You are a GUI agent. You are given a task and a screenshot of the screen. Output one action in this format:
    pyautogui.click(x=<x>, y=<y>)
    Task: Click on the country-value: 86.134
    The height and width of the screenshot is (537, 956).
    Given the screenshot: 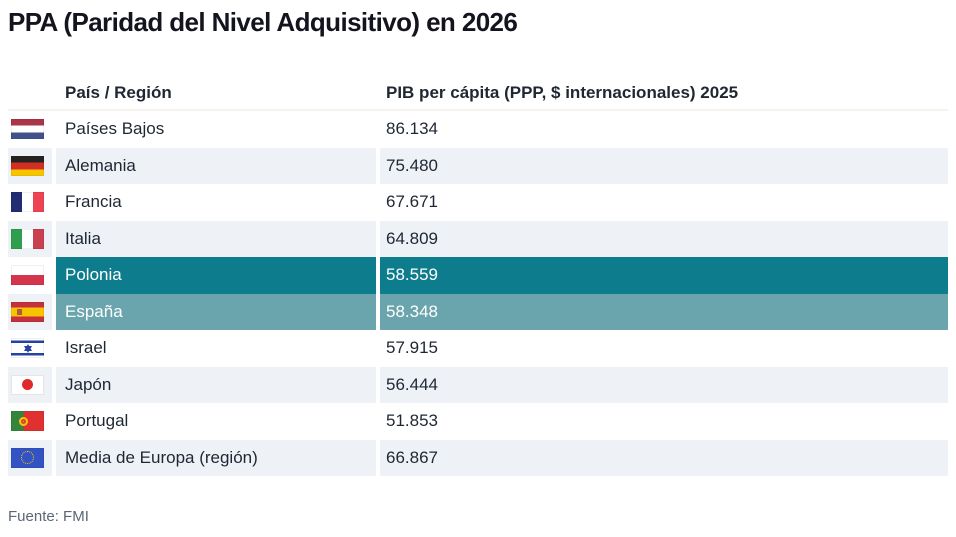 What is the action you would take?
    pyautogui.click(x=412, y=129)
    